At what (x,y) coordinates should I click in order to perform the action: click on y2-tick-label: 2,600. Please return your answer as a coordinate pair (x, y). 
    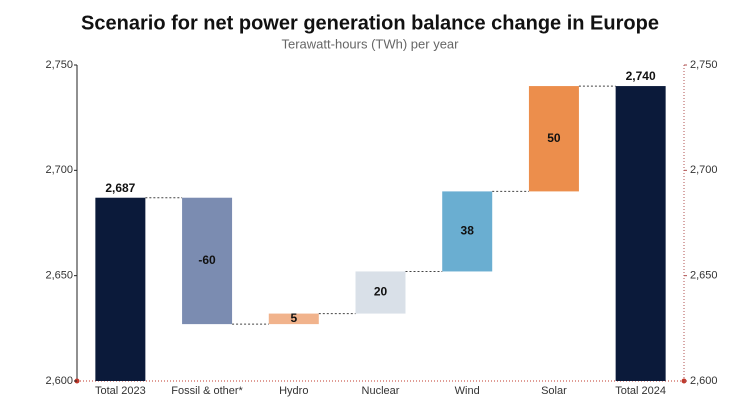
    Looking at the image, I should click on (704, 381).